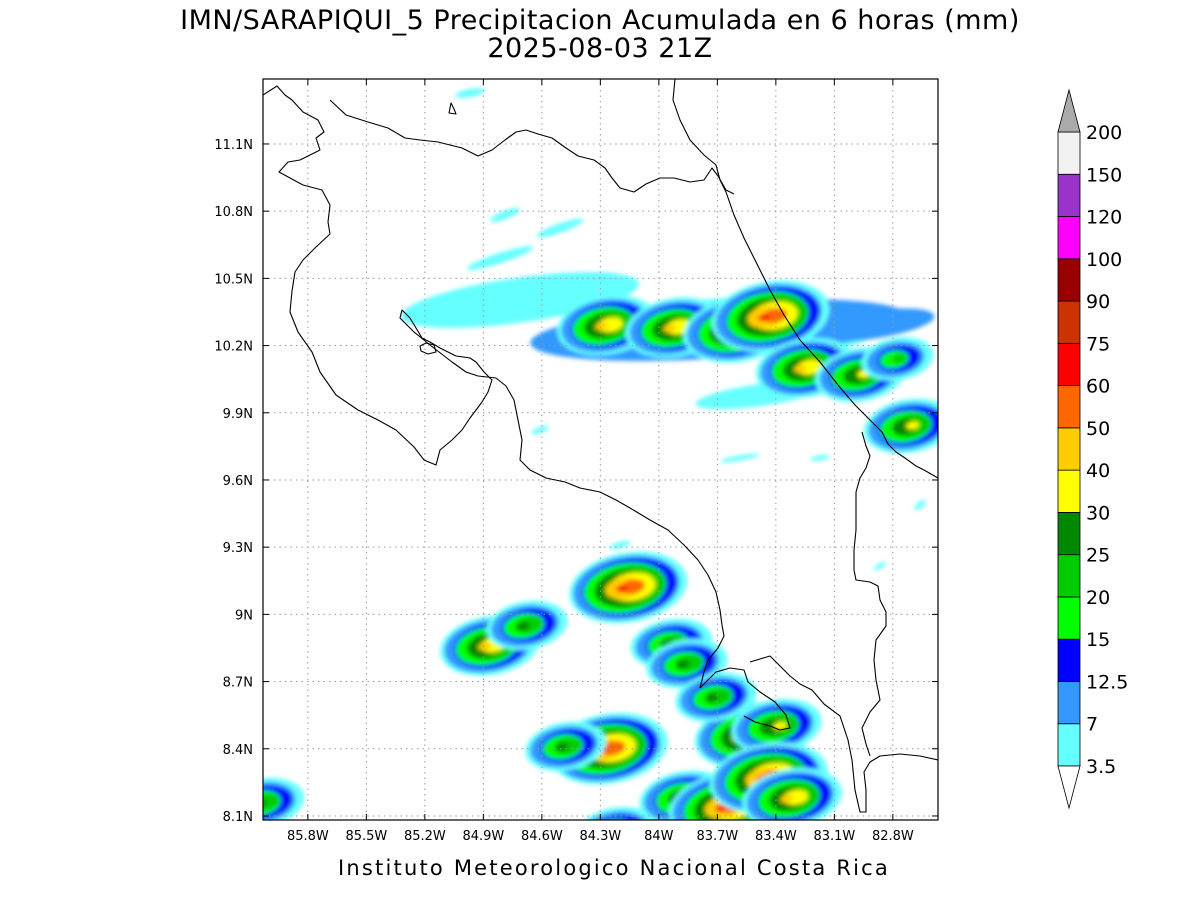 This screenshot has height=900, width=1200. What do you see at coordinates (308, 836) in the screenshot?
I see `lon-tick-label: 85.8W` at bounding box center [308, 836].